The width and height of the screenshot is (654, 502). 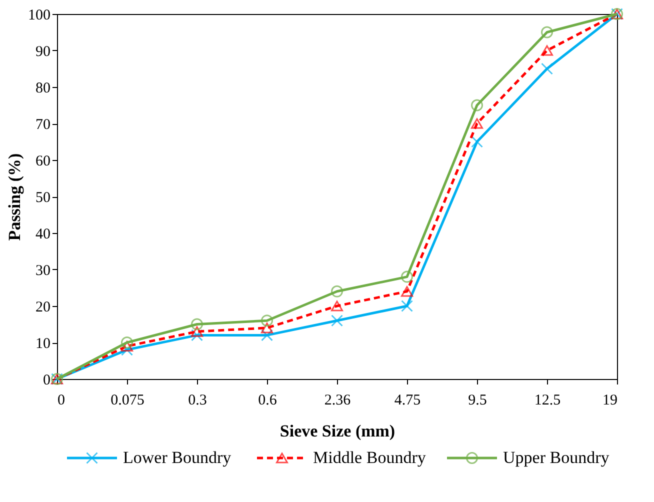 What do you see at coordinates (547, 400) in the screenshot?
I see `x-tick-label: 12.5` at bounding box center [547, 400].